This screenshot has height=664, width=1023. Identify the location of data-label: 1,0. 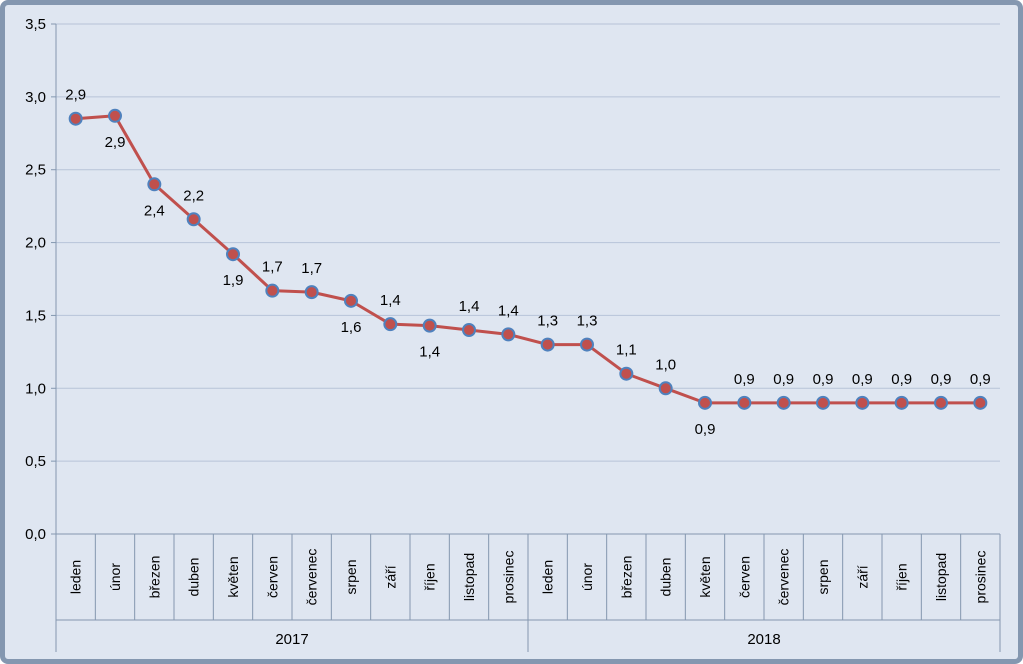
(665, 364).